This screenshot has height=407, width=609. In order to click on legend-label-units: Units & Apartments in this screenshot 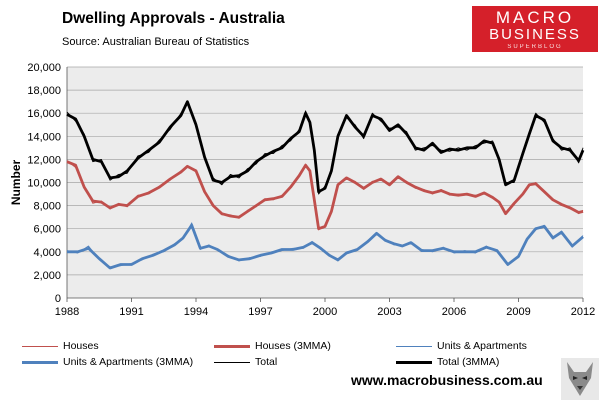, I will do `click(482, 346)`.